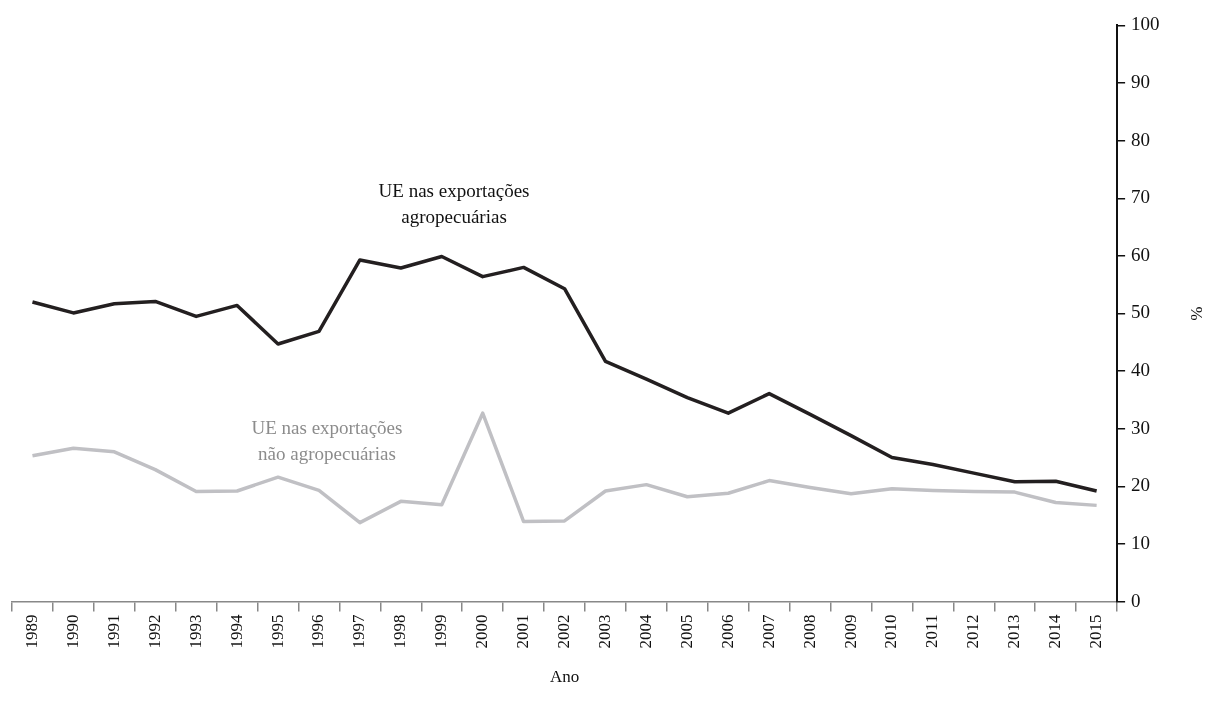 The width and height of the screenshot is (1224, 704). Describe the element at coordinates (359, 631) in the screenshot. I see `x-tick-label: 1997` at that location.